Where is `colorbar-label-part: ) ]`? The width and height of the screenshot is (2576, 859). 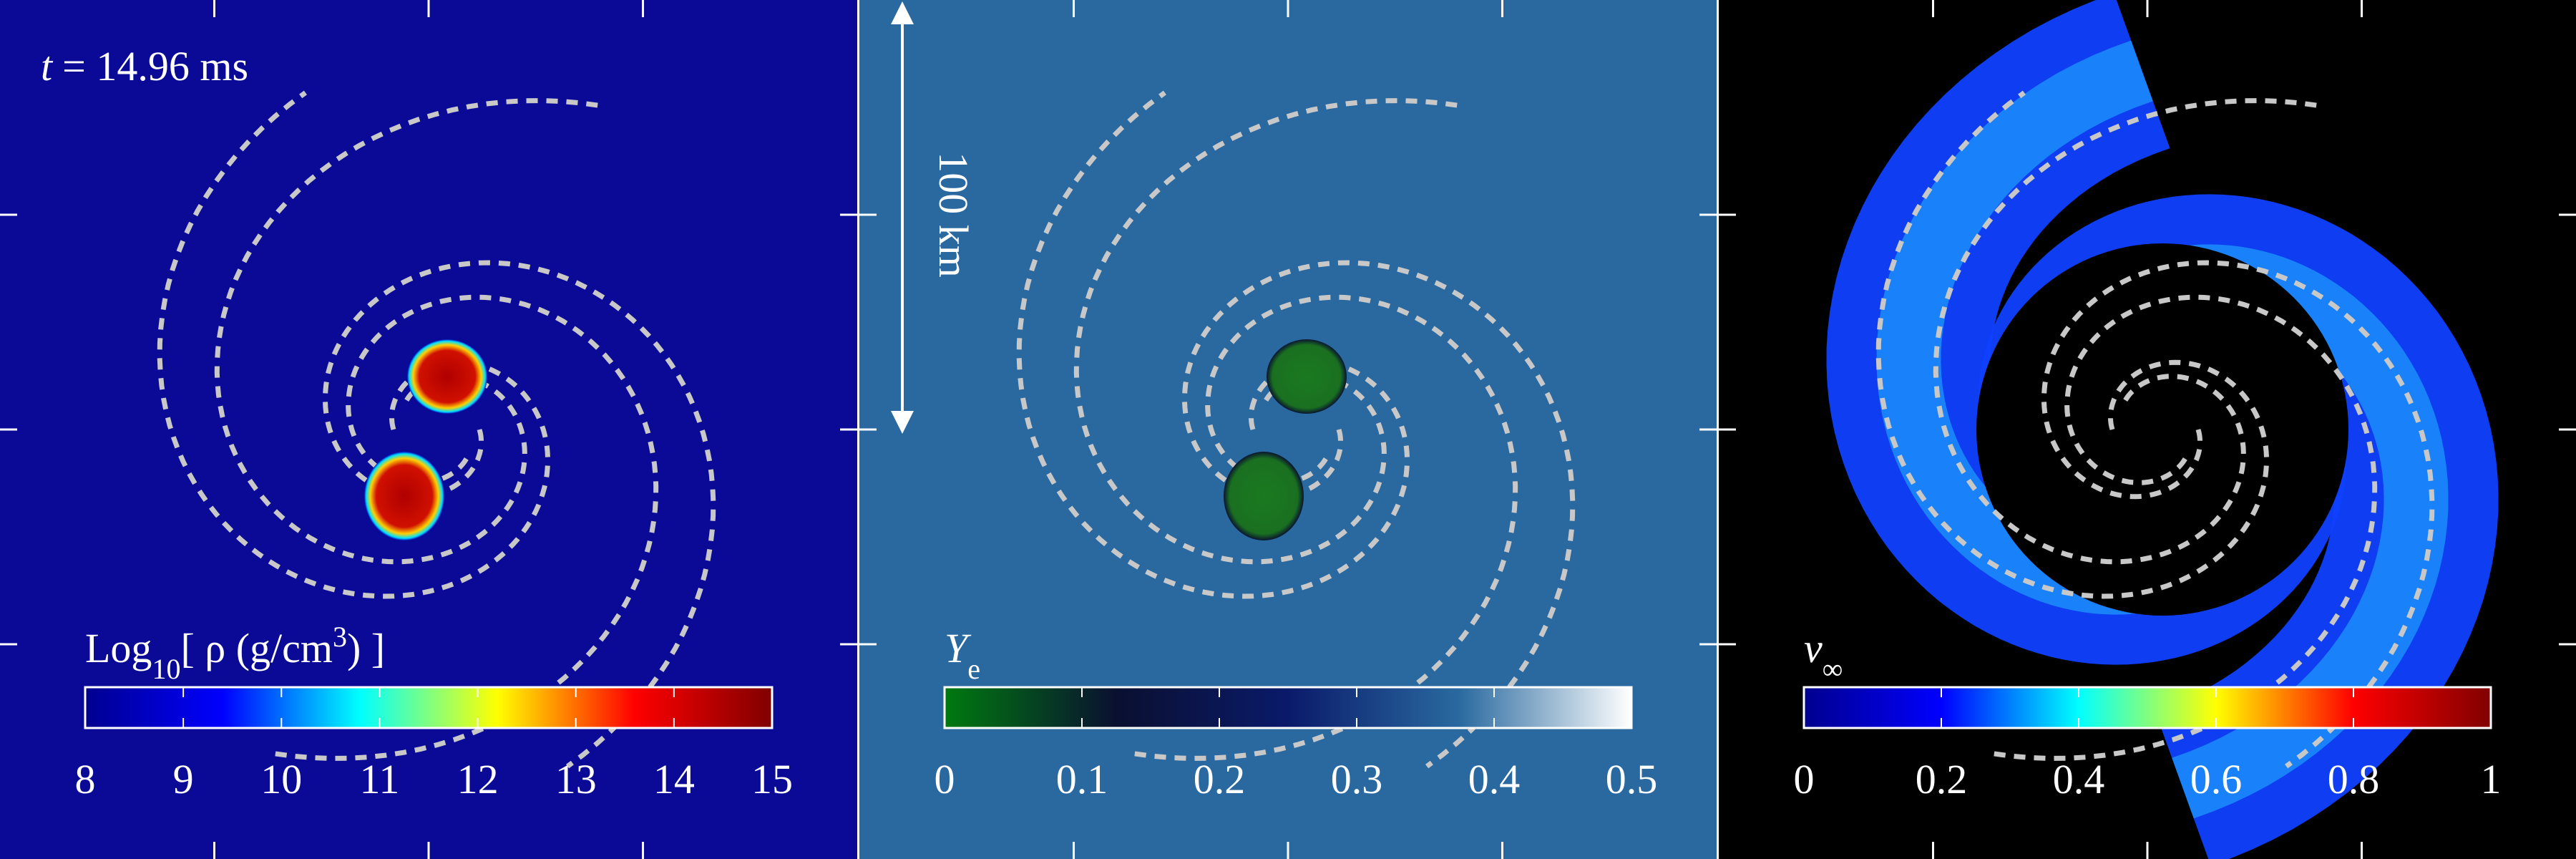
colorbar-label-part: ) ] is located at coordinates (366, 648).